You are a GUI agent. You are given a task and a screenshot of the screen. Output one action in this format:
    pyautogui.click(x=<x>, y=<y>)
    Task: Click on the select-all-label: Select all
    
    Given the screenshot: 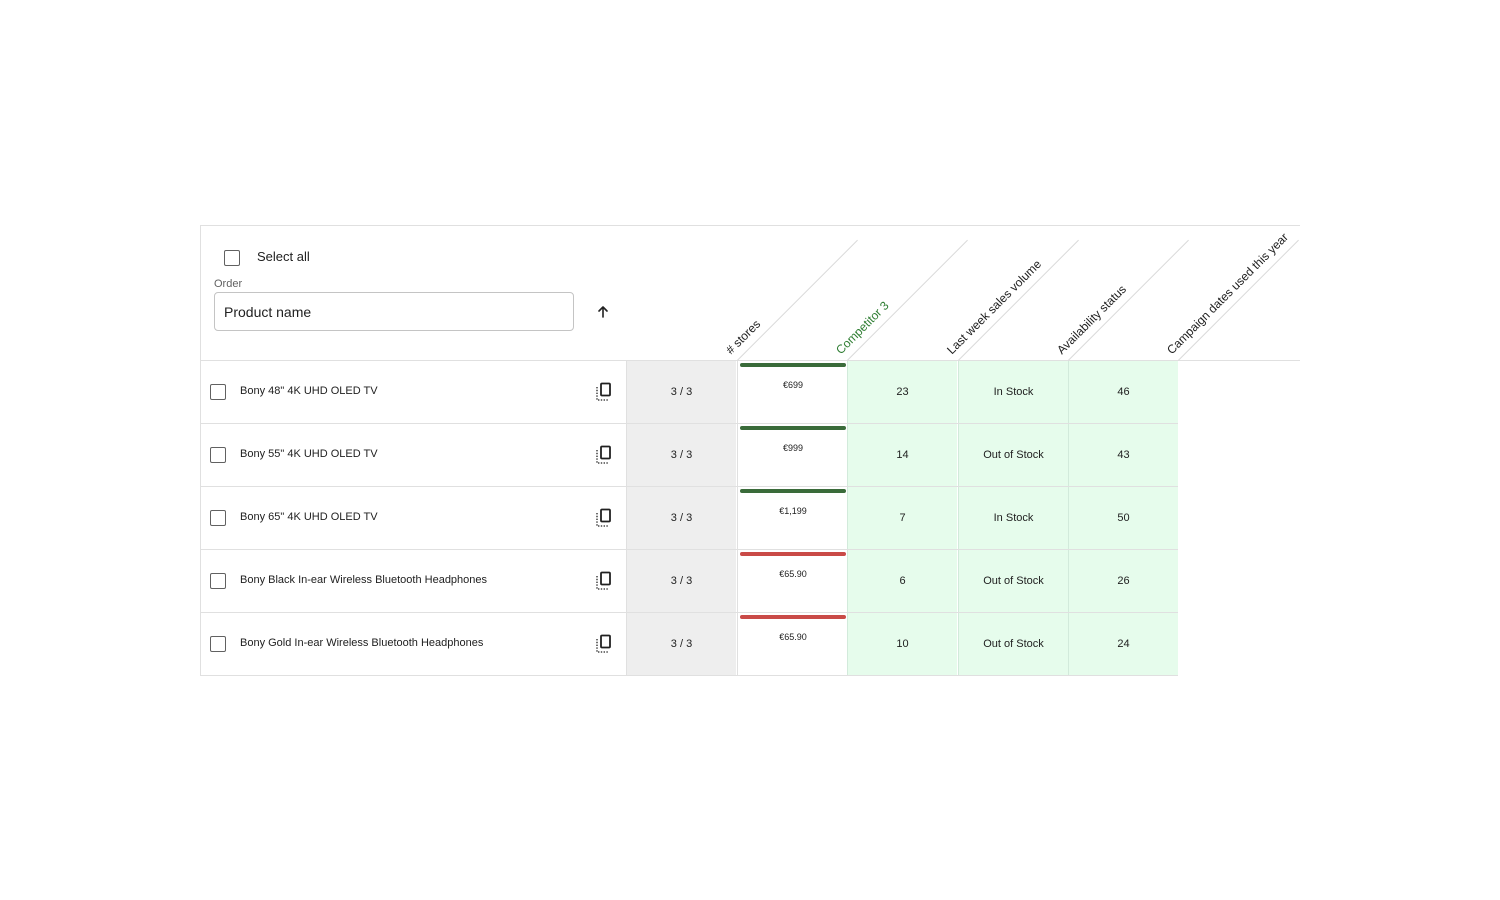 What is the action you would take?
    pyautogui.click(x=283, y=256)
    